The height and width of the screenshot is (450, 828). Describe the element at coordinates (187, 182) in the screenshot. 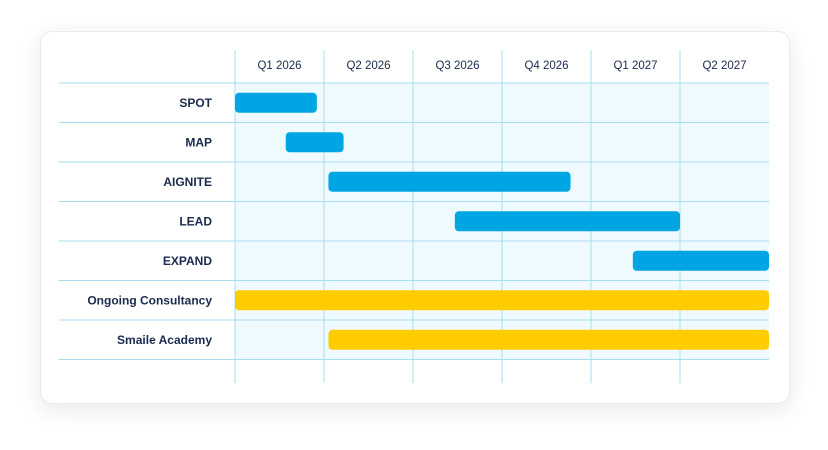

I see `task-label: AIGNITE` at that location.